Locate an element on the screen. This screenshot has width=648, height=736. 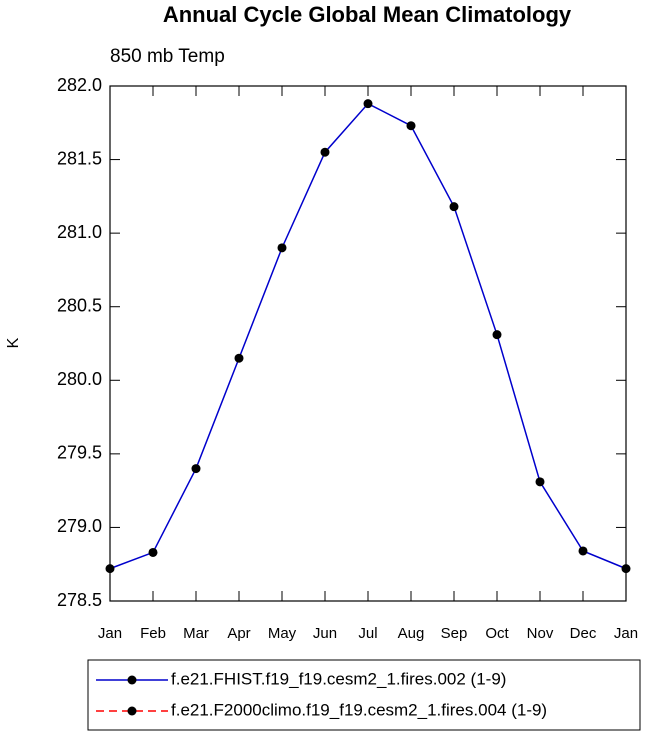
x-tick-label: Aug is located at coordinates (411, 633).